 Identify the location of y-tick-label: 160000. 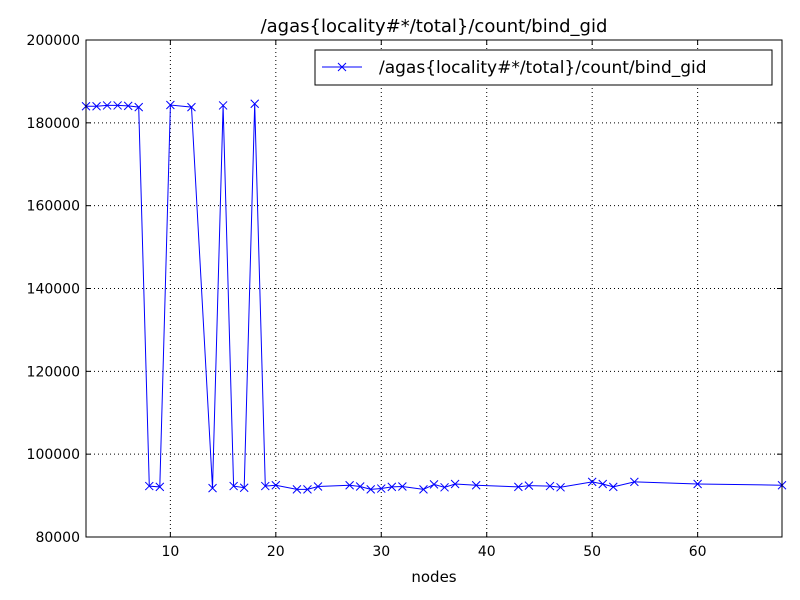
(53, 207).